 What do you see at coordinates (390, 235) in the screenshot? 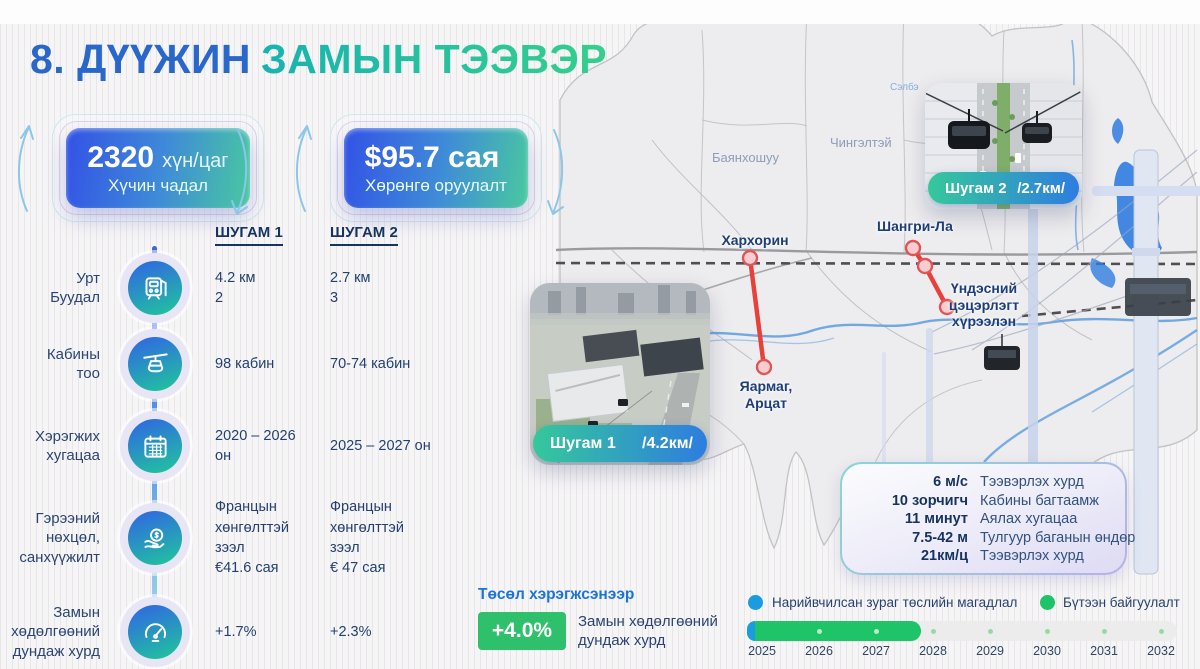
I see `column-header-line2: ШУГАМ 2` at bounding box center [390, 235].